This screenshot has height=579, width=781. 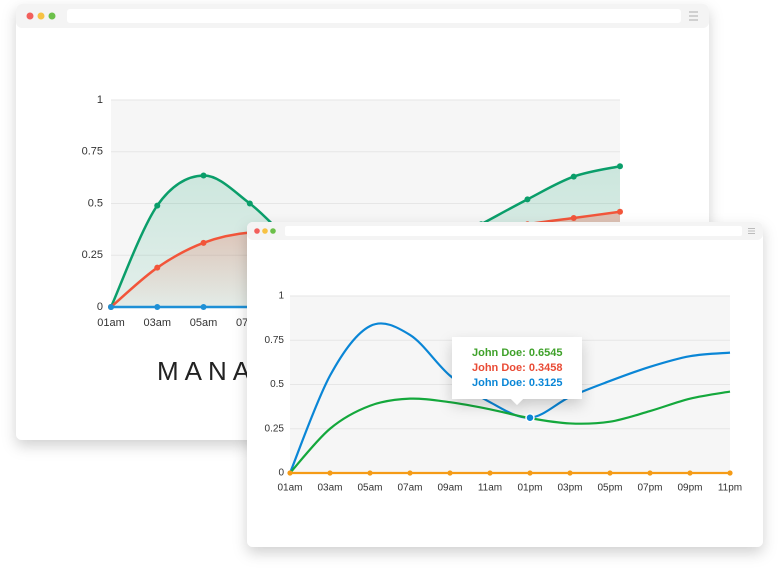 I want to click on x-tick-label: 01pm, so click(x=529, y=488).